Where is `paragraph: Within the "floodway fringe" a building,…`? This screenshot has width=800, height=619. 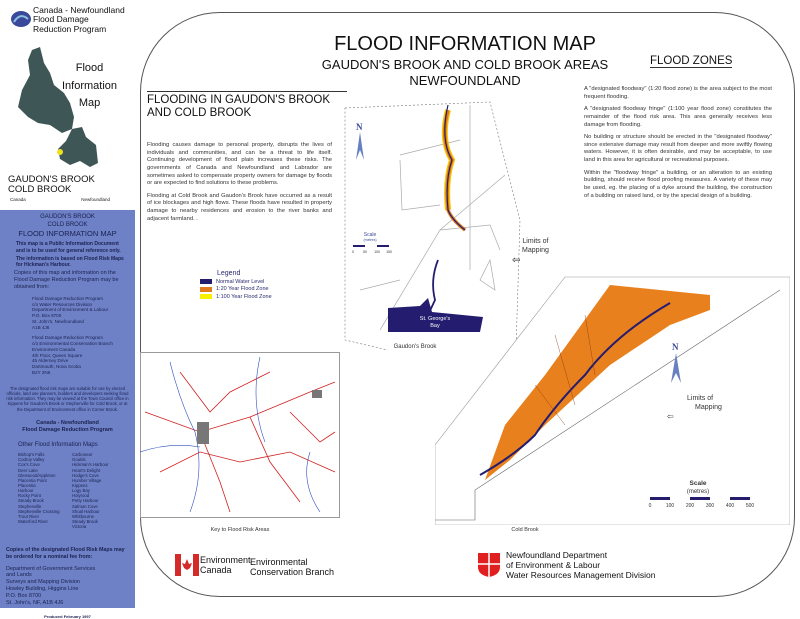 paragraph: Within the "floodway fringe" a building,… is located at coordinates (678, 184).